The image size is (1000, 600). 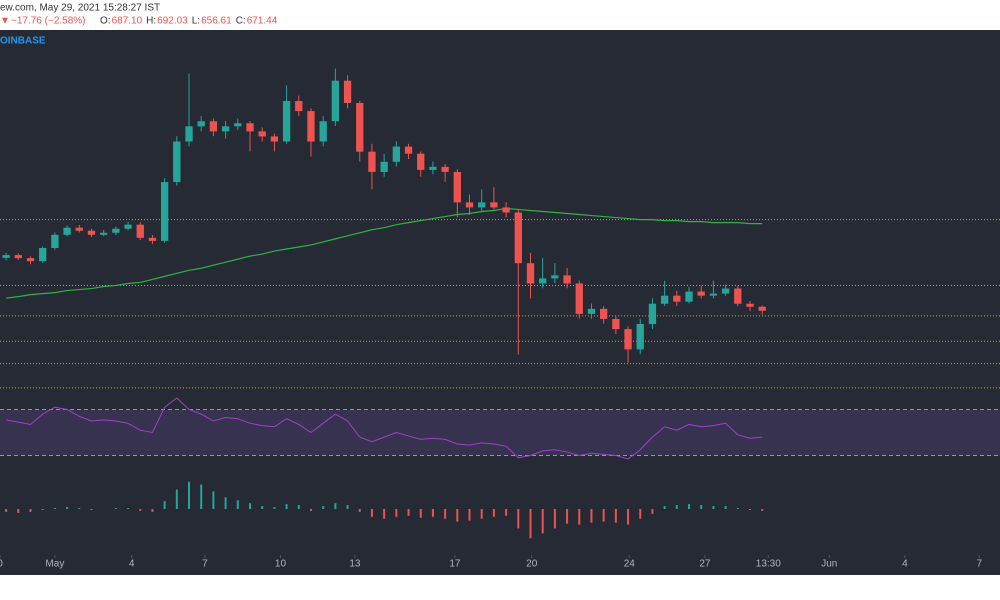 I want to click on x-tick-label: 20, so click(x=532, y=564).